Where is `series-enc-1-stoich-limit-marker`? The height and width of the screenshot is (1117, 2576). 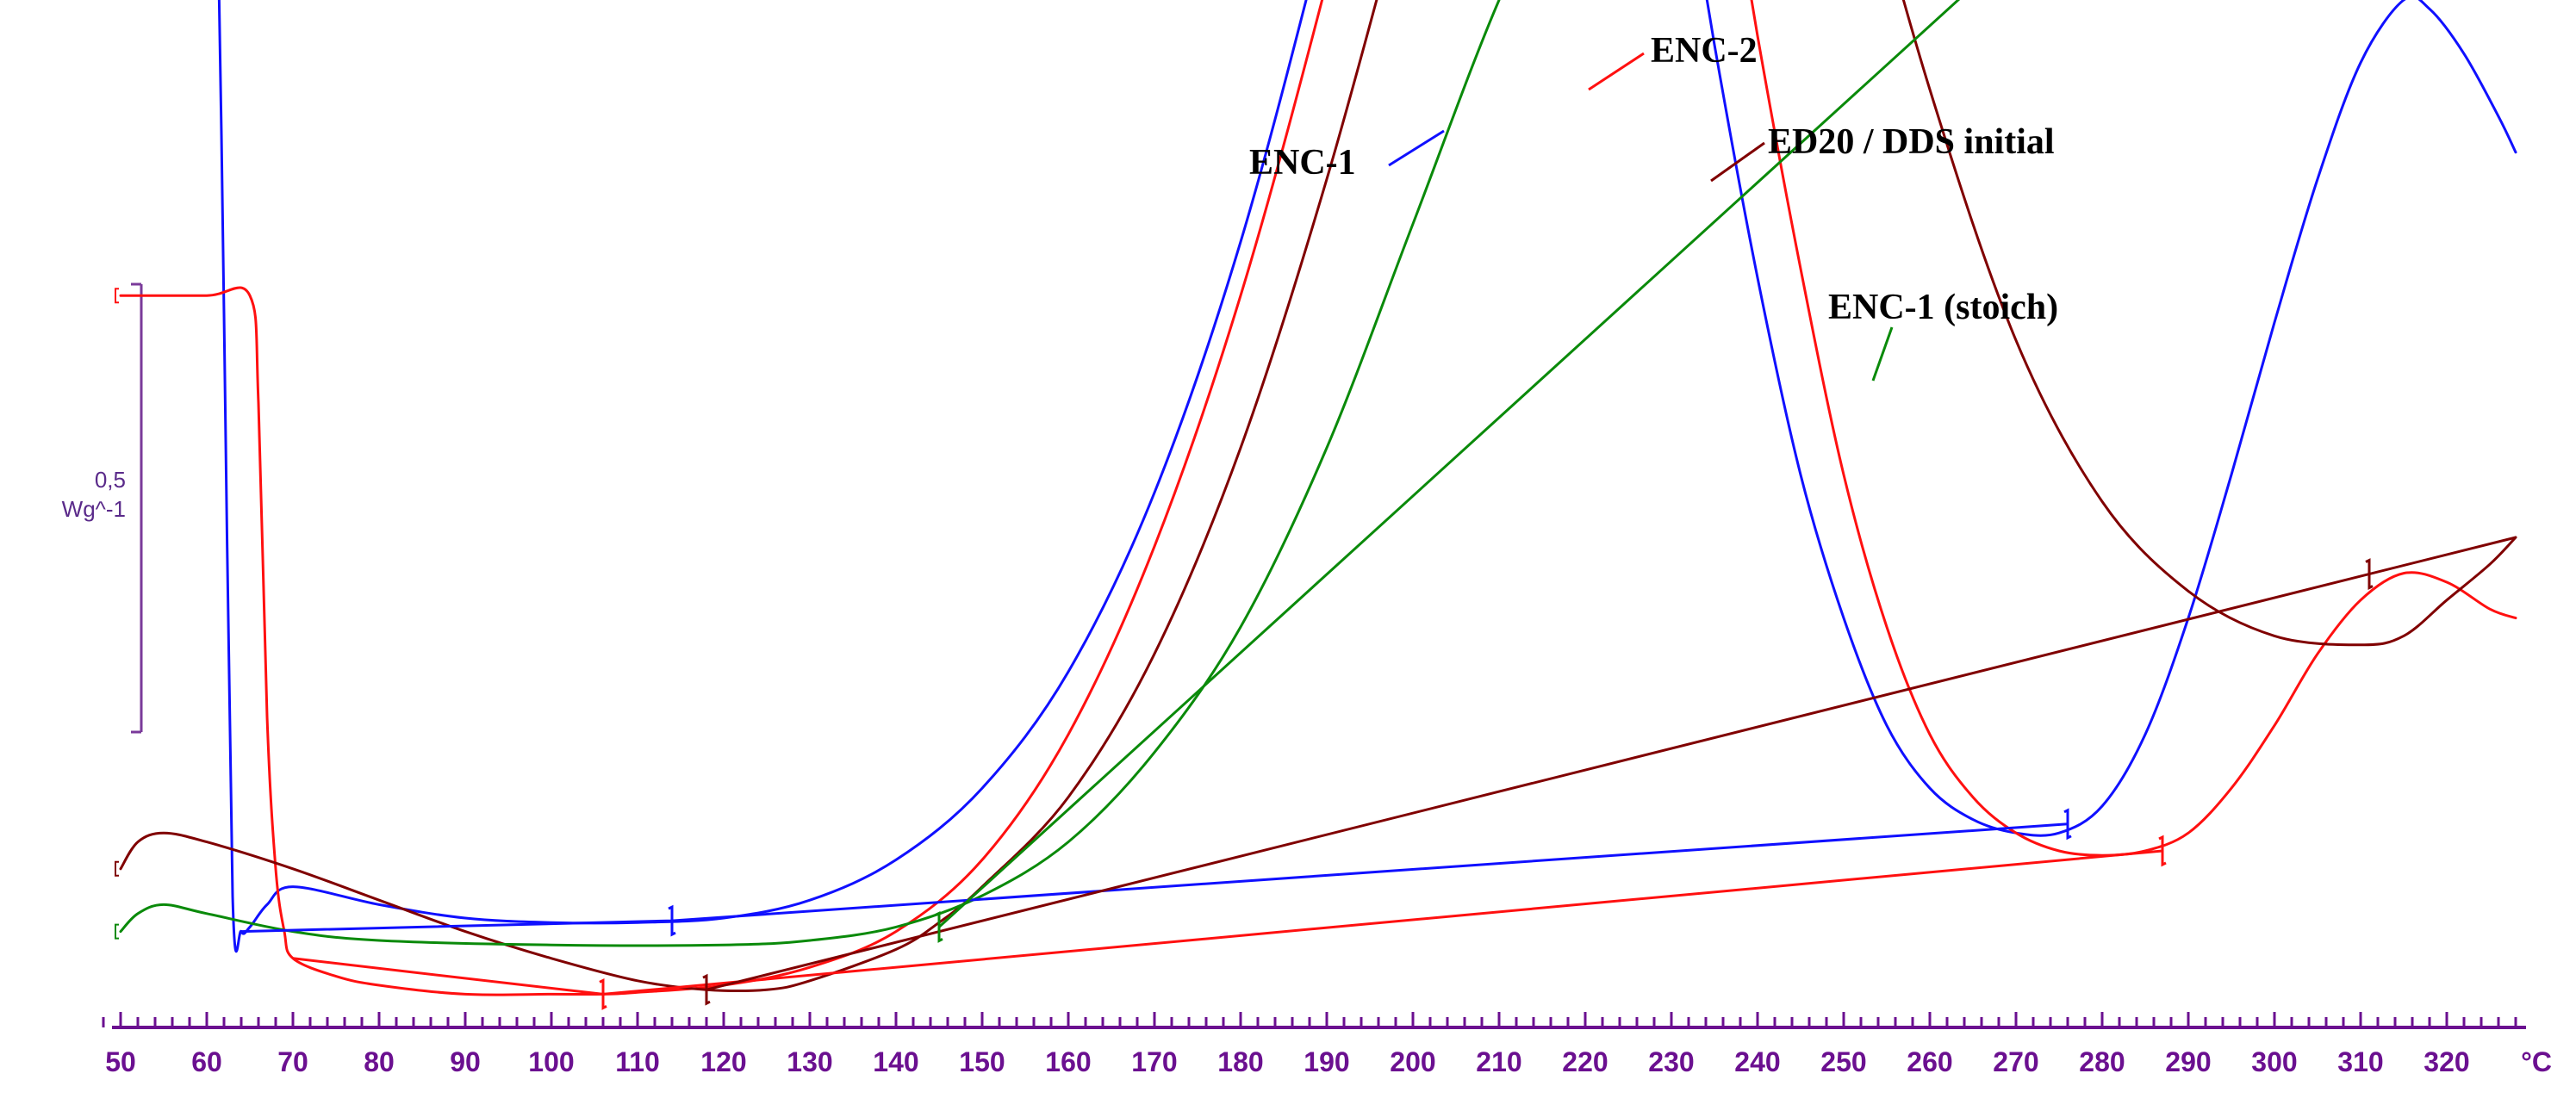
series-enc-1-stoich-limit-marker is located at coordinates (939, 926).